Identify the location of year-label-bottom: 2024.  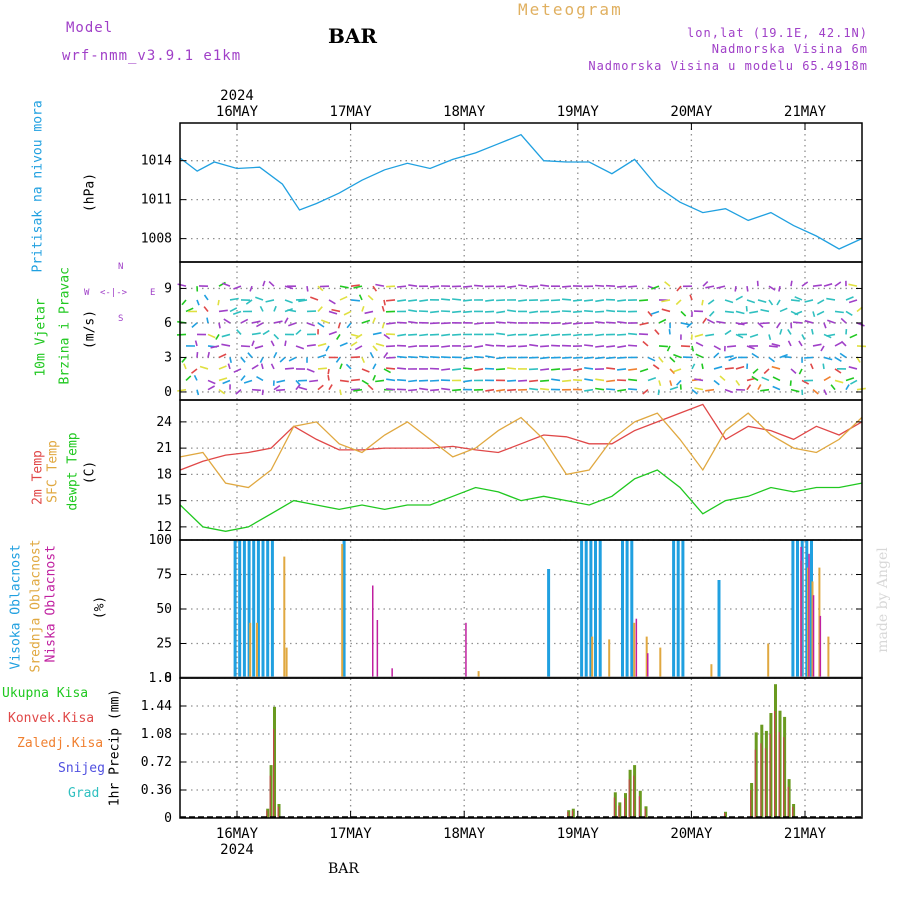
(237, 850).